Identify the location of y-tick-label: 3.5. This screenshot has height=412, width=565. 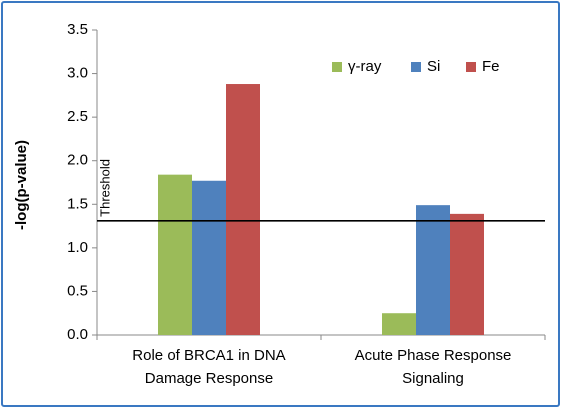
(77, 29).